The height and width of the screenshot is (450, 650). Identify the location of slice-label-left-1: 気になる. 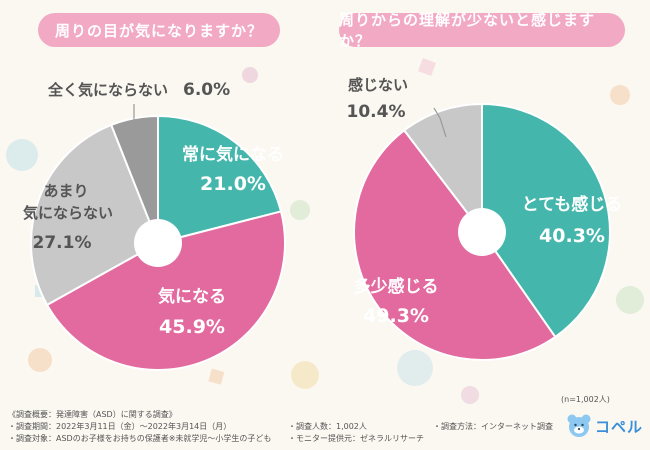
(191, 296).